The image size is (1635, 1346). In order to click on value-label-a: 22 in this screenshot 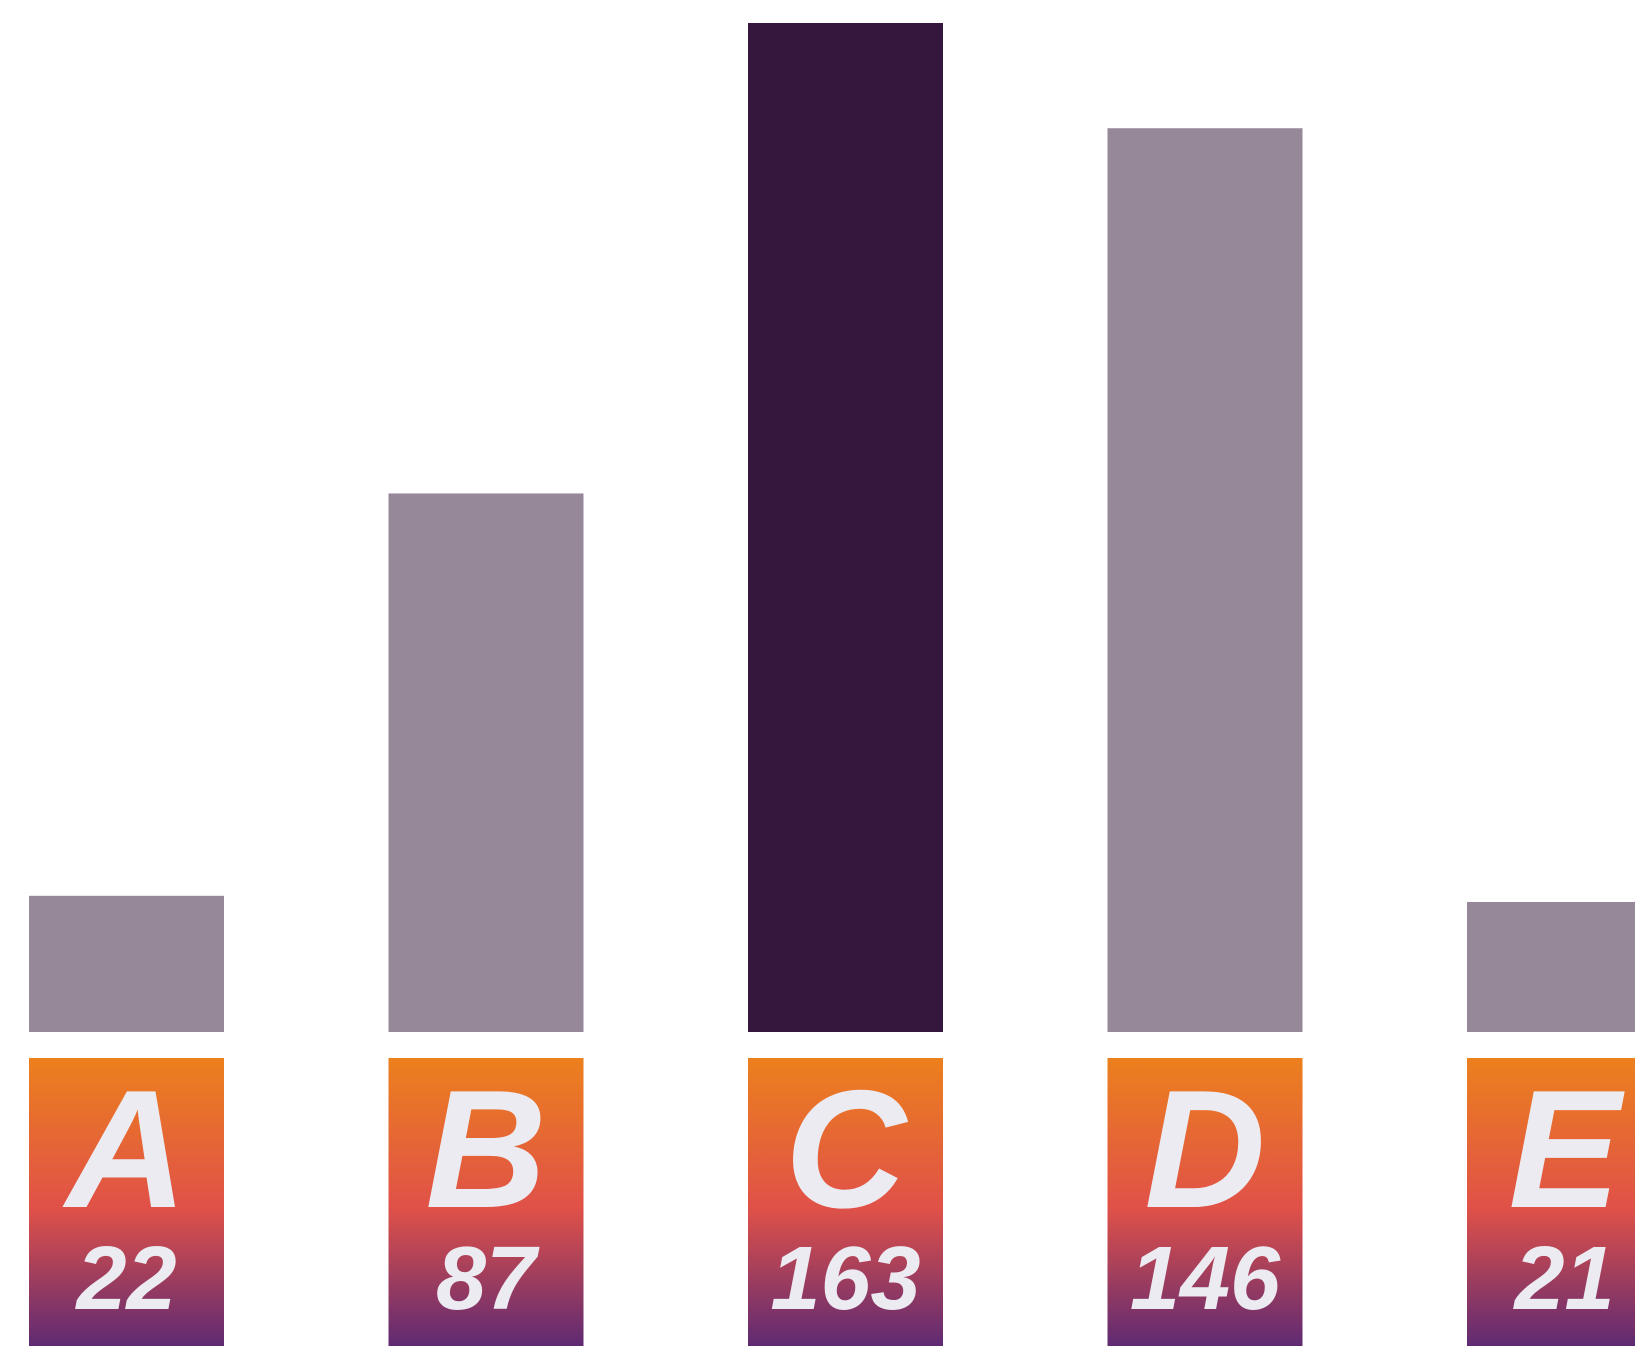, I will do `click(125, 1279)`.